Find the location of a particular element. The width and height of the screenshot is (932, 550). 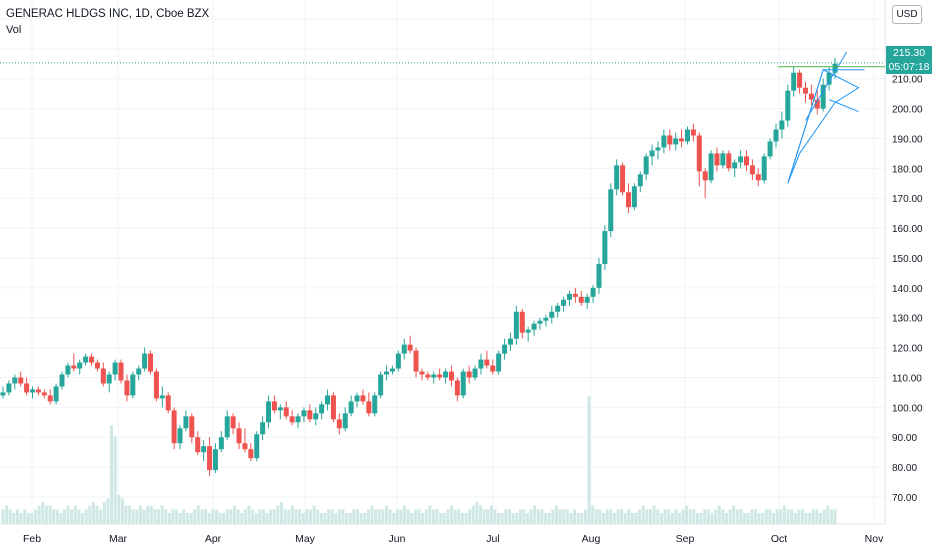

volume-indicator-label: Vol is located at coordinates (14, 30).